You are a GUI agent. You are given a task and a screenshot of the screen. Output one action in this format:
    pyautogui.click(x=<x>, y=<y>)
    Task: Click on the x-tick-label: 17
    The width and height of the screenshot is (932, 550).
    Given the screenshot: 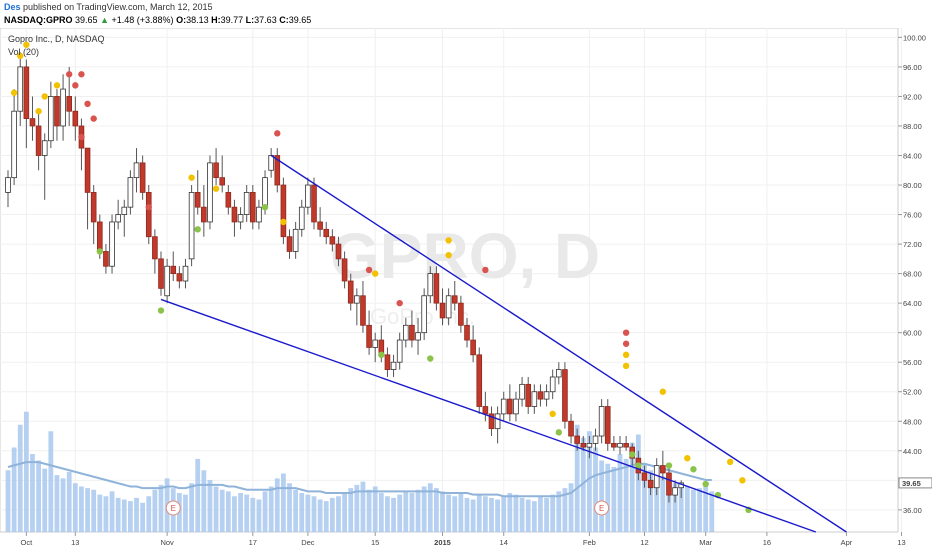 What is the action you would take?
    pyautogui.click(x=253, y=542)
    